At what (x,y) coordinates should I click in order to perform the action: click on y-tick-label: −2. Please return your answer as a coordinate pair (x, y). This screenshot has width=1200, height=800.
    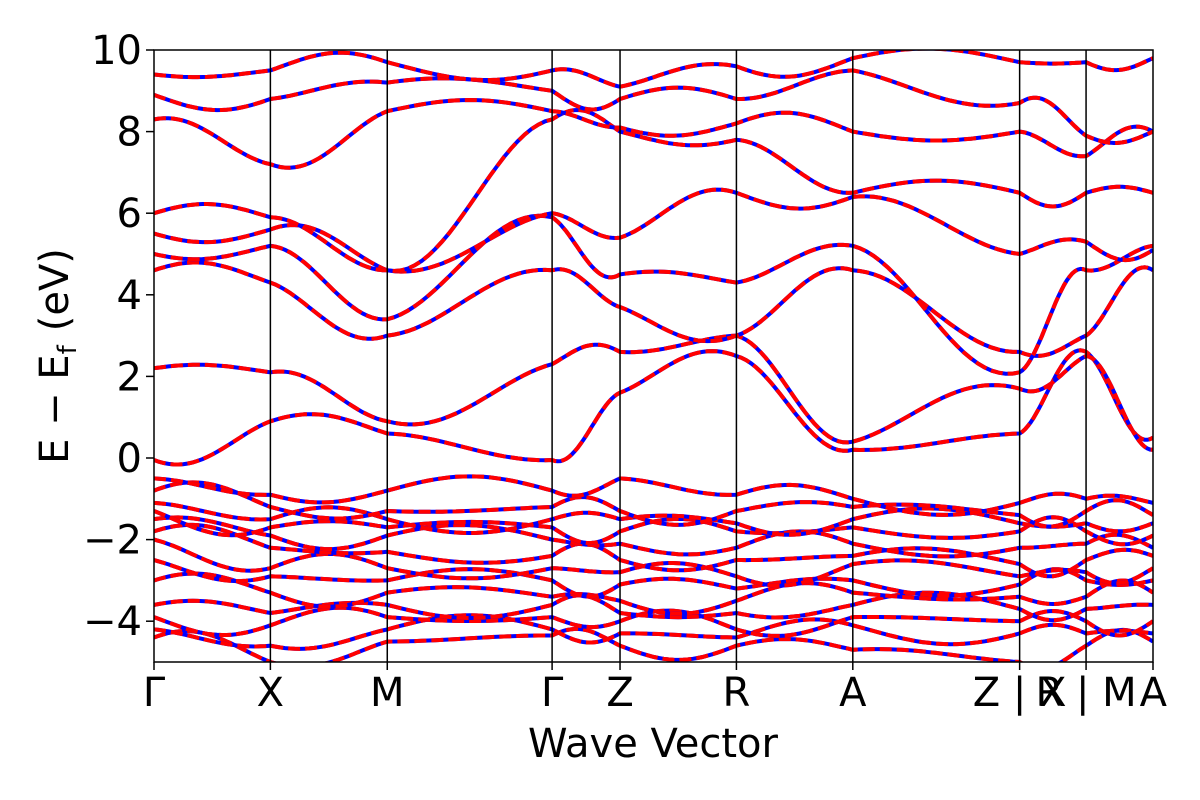
    Looking at the image, I should click on (112, 541).